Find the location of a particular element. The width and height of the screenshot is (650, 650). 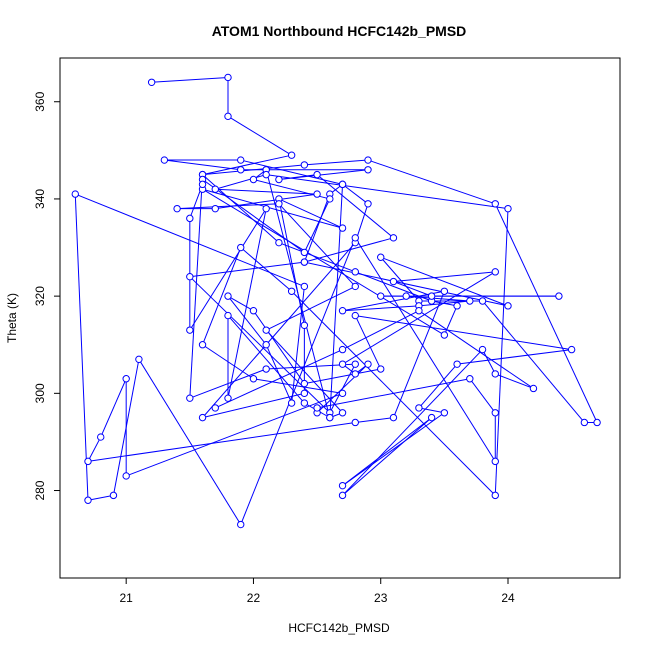

y-tick-label: 320 is located at coordinates (40, 296).